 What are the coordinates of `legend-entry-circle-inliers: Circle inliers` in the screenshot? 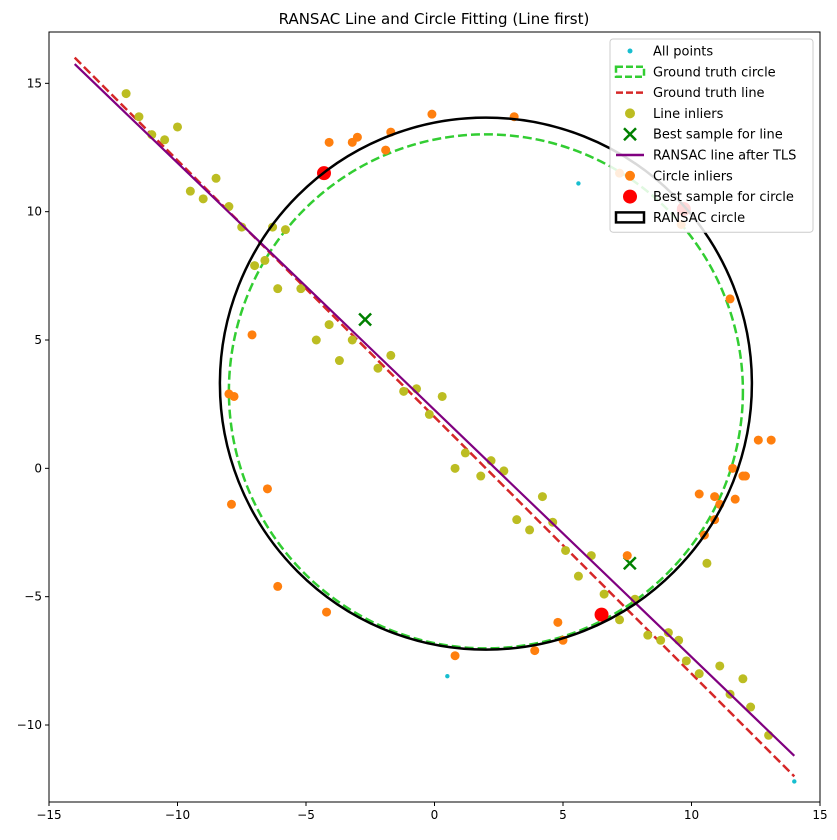 It's located at (679, 176).